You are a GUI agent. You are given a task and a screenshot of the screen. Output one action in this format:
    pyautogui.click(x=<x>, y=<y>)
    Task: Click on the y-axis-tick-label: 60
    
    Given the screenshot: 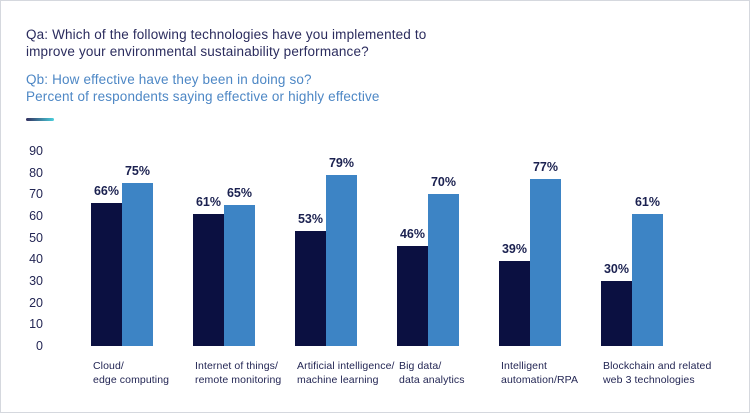 What is the action you would take?
    pyautogui.click(x=36, y=216)
    